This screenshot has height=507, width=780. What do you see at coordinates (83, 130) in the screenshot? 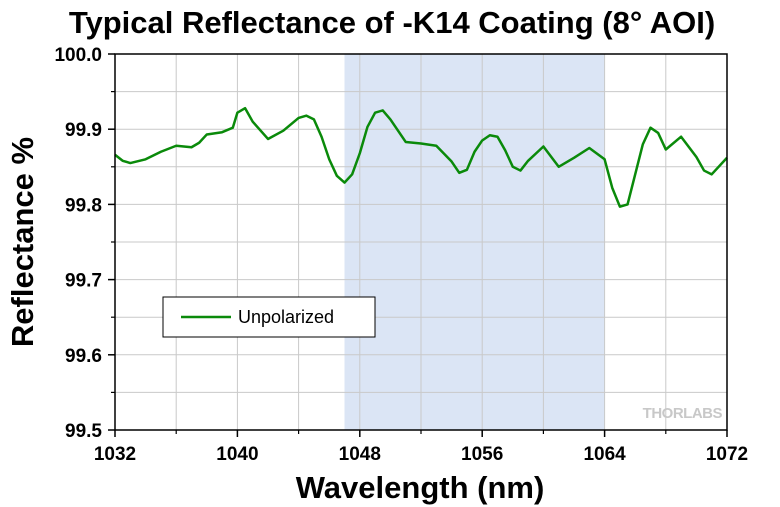
I see `y-tick-label: 99.9` at bounding box center [83, 130].